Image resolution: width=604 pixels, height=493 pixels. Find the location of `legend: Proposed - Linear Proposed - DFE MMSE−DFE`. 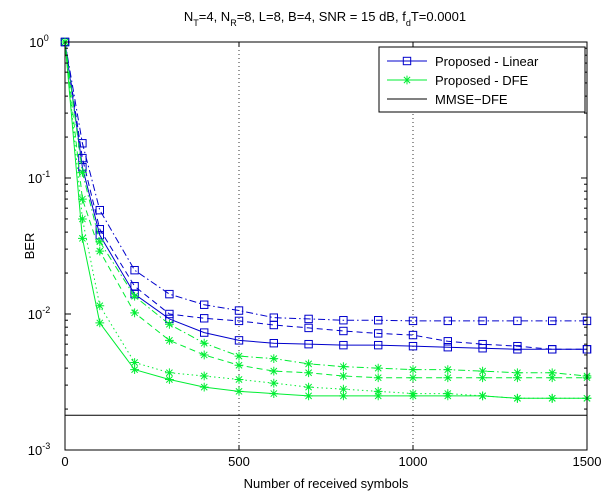

legend: Proposed - Linear Proposed - DFE MMSE−DFE is located at coordinates (482, 79).